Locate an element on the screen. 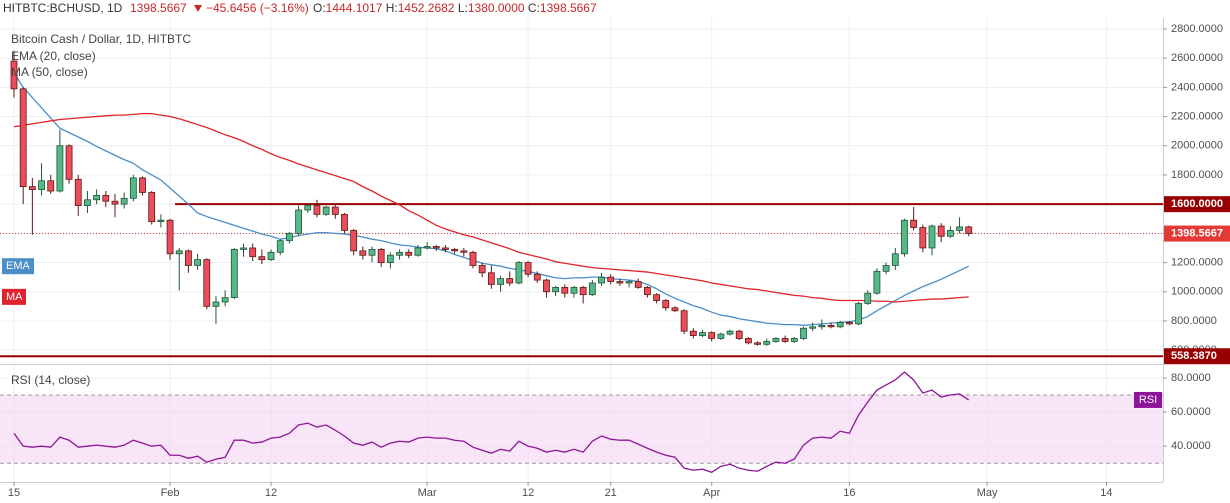  rsi-band is located at coordinates (581, 429).